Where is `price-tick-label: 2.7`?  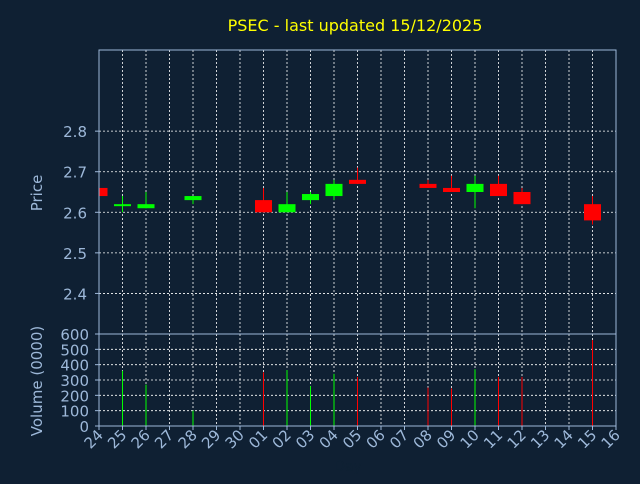 price-tick-label: 2.7 is located at coordinates (75, 173).